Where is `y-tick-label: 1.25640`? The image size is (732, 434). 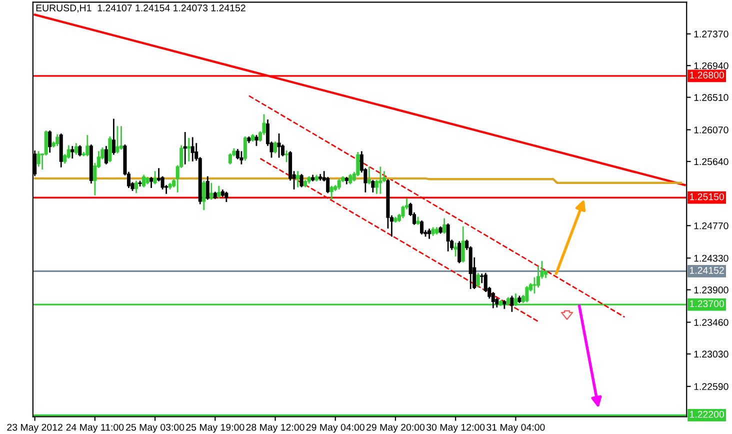
y-tick-label: 1.25640 is located at coordinates (711, 162).